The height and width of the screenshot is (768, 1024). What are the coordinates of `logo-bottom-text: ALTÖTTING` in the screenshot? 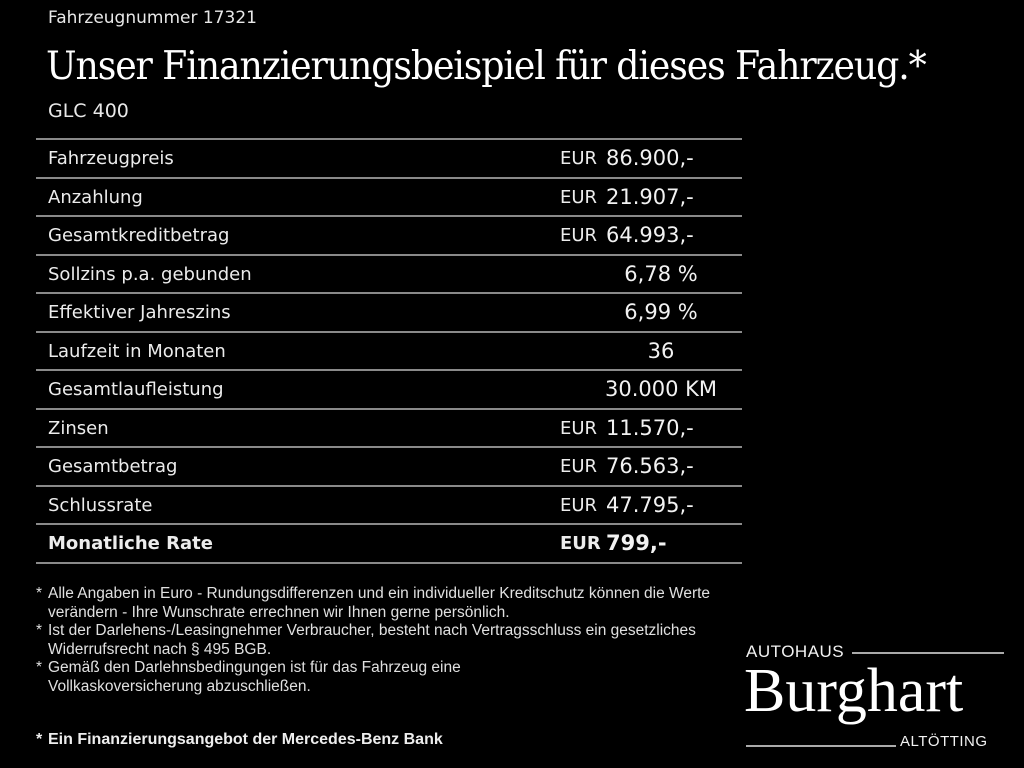 It's located at (944, 741).